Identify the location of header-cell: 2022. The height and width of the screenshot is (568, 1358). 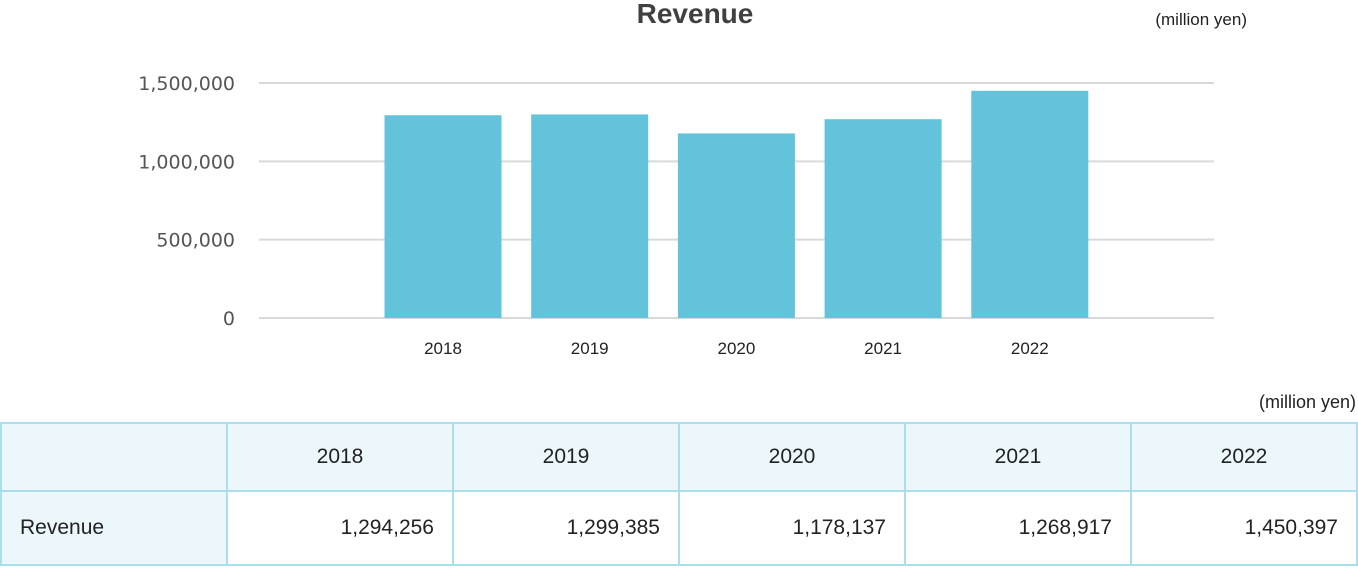
(1244, 457).